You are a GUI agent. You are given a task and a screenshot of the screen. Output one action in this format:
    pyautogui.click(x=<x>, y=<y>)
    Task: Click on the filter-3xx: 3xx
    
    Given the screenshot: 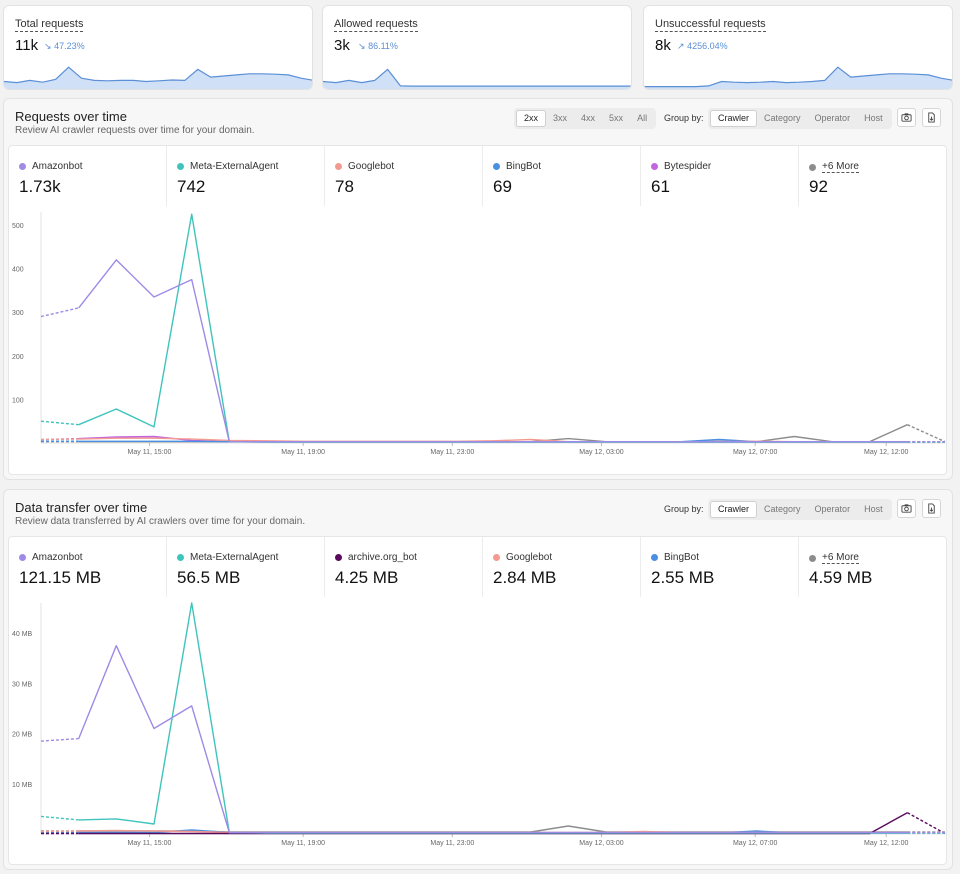 What is the action you would take?
    pyautogui.click(x=560, y=118)
    